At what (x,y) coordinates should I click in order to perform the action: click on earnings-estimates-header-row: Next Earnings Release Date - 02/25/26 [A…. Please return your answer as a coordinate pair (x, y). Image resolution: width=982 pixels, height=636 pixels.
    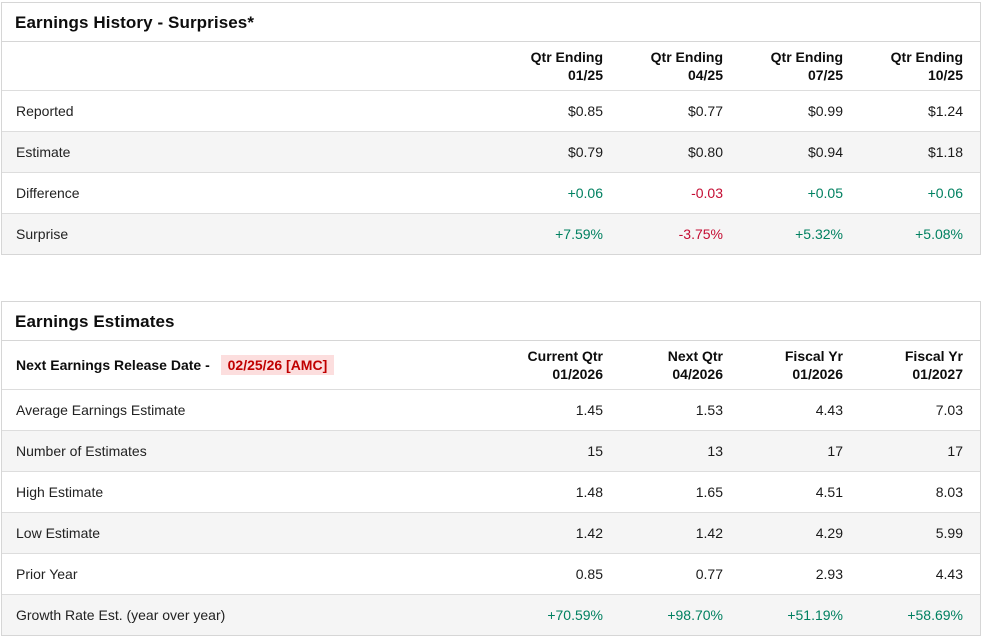
    Looking at the image, I should click on (491, 365).